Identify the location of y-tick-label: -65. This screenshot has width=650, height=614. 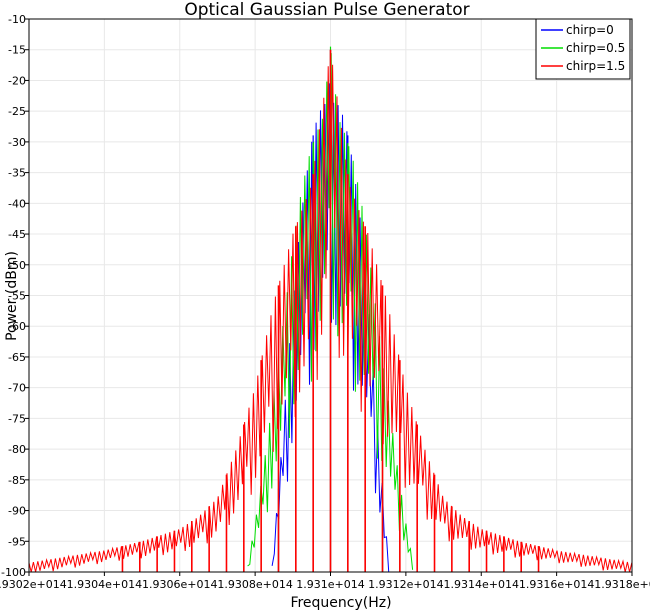
(17, 357).